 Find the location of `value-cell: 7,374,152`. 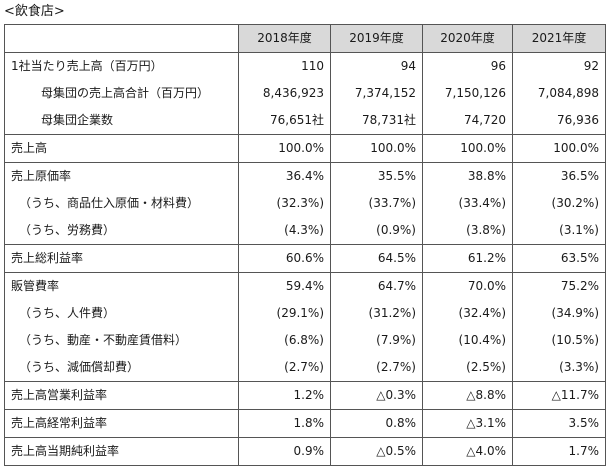

value-cell: 7,374,152 is located at coordinates (376, 93).